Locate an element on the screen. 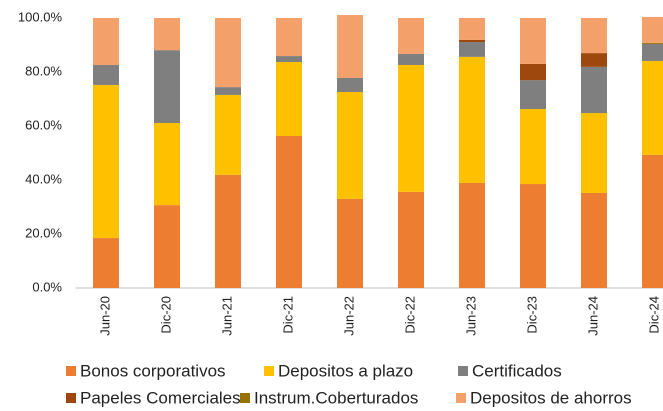  y-tick-label: 0.0% is located at coordinates (47, 286).